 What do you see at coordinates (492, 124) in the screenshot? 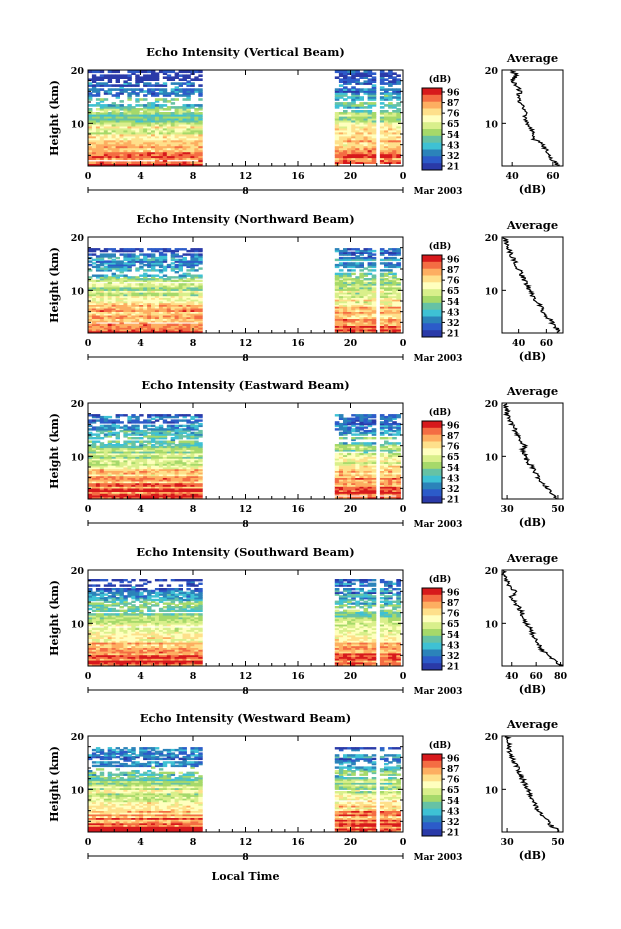
I see `profile-y-tick-label: 10` at bounding box center [492, 124].